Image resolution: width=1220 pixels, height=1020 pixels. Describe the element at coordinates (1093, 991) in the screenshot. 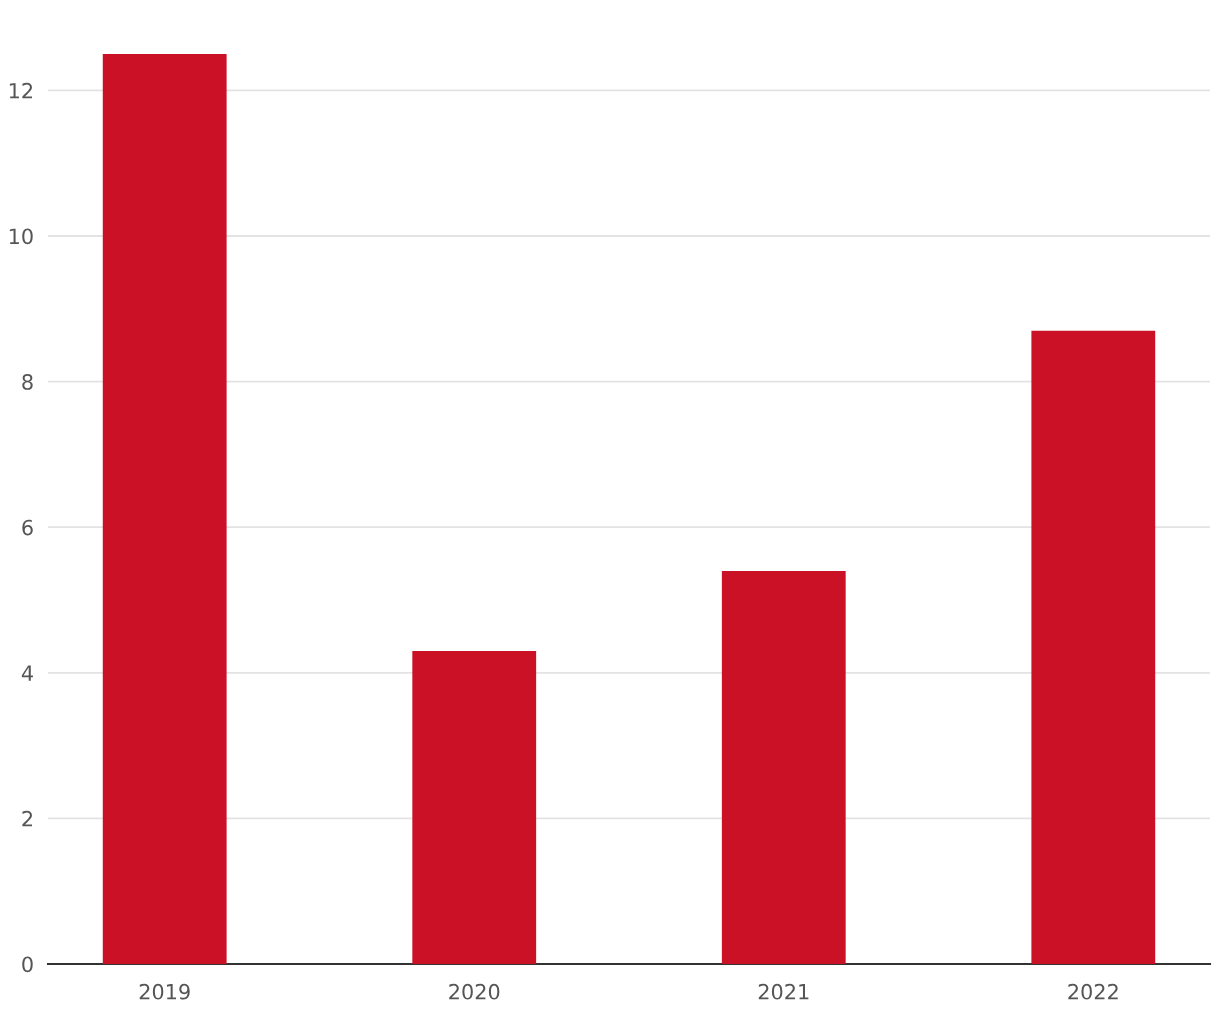

I see `x-tick-label: 2022` at that location.